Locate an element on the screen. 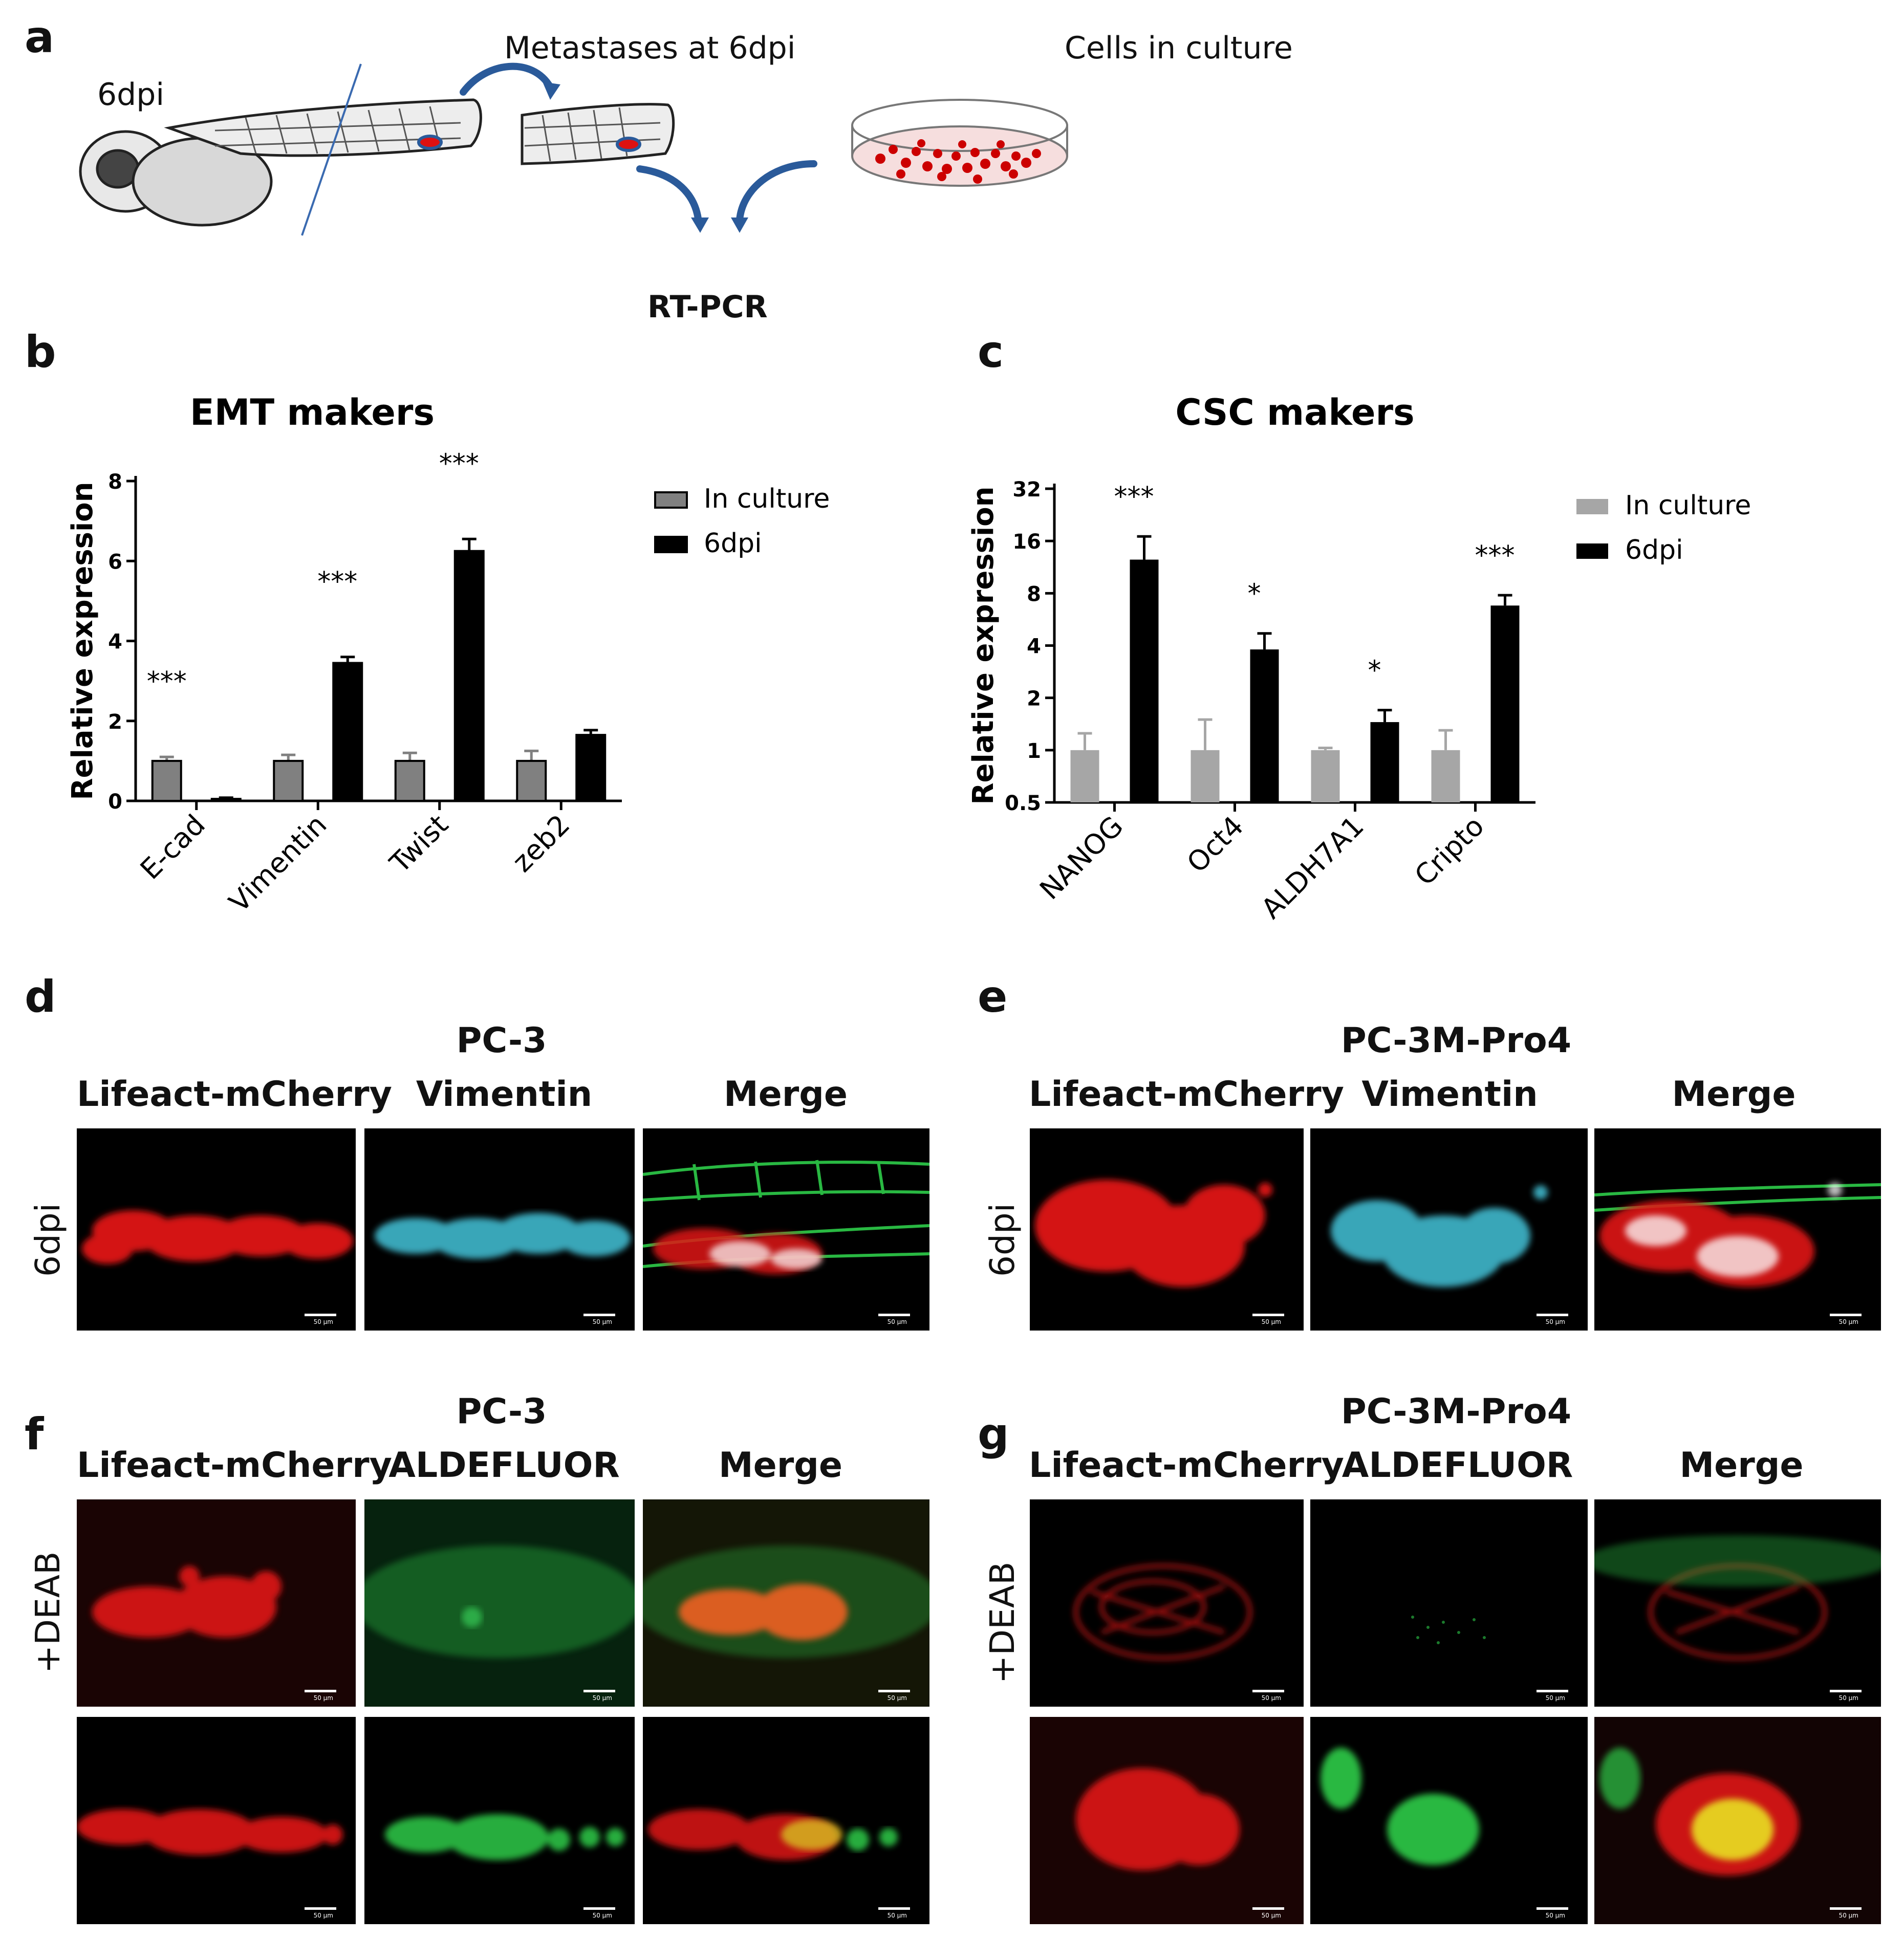 This screenshot has width=1904, height=1939. zebrafish-larva-icon is located at coordinates (280, 162).